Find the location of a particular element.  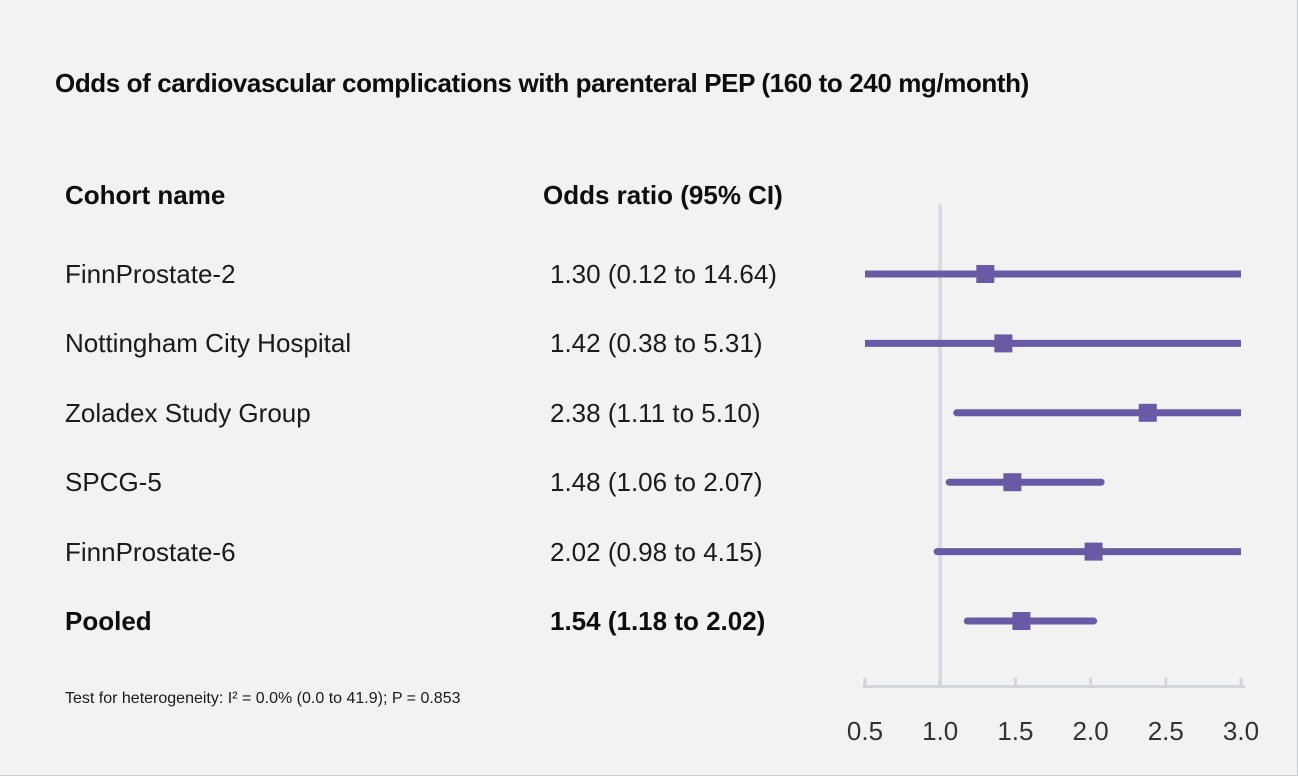

x-axis-tick-label: 2.5 is located at coordinates (1166, 731).